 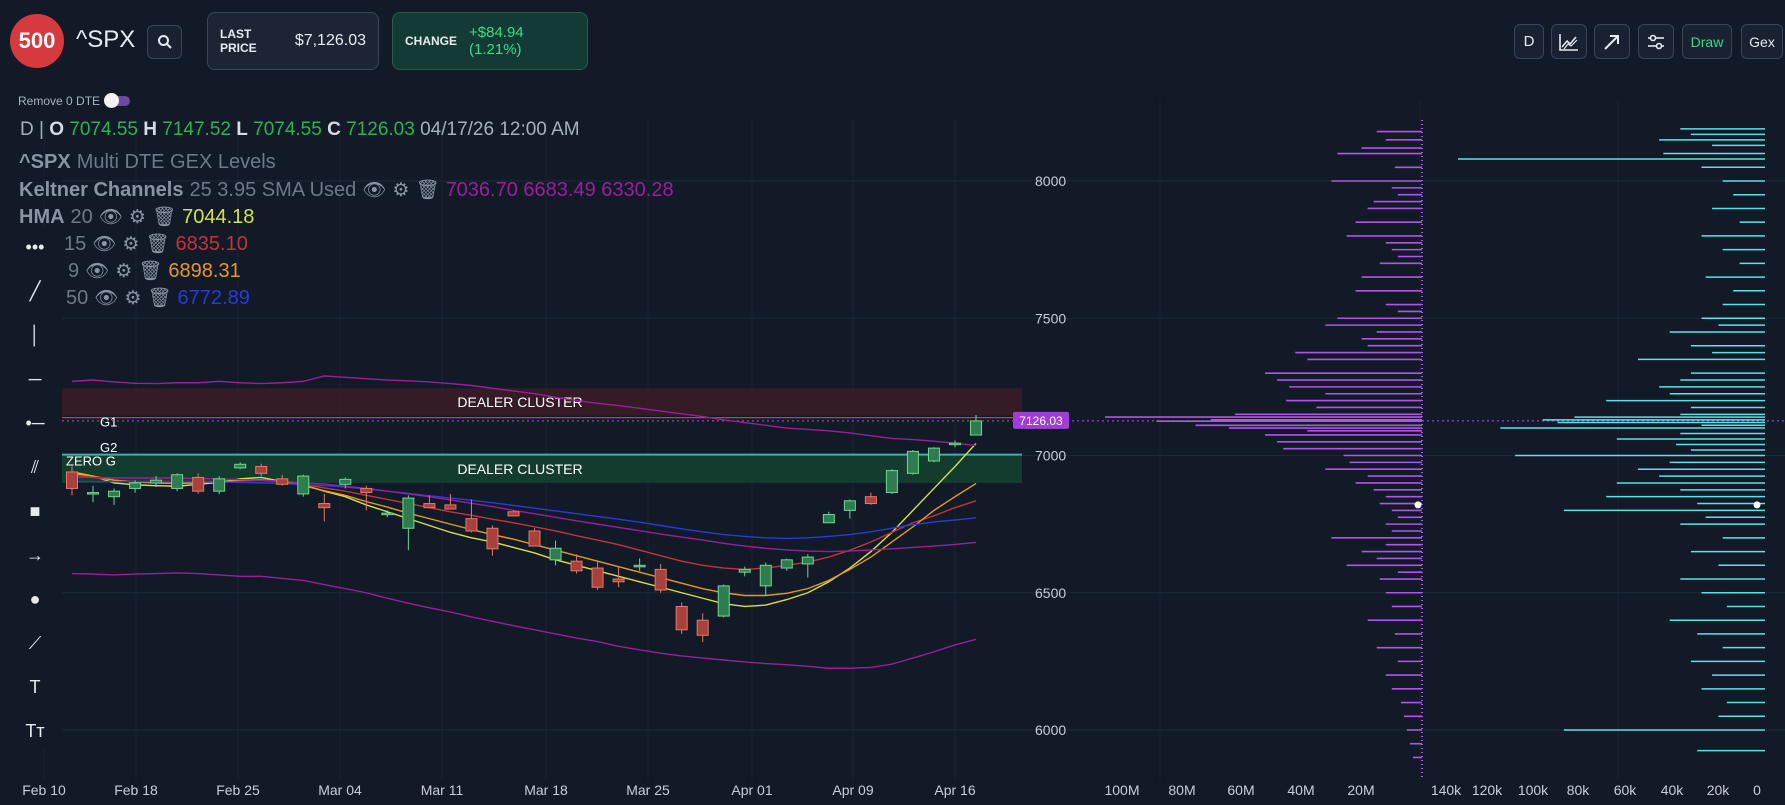 I want to click on change-value: +$84.94 (1.21%), so click(x=496, y=41).